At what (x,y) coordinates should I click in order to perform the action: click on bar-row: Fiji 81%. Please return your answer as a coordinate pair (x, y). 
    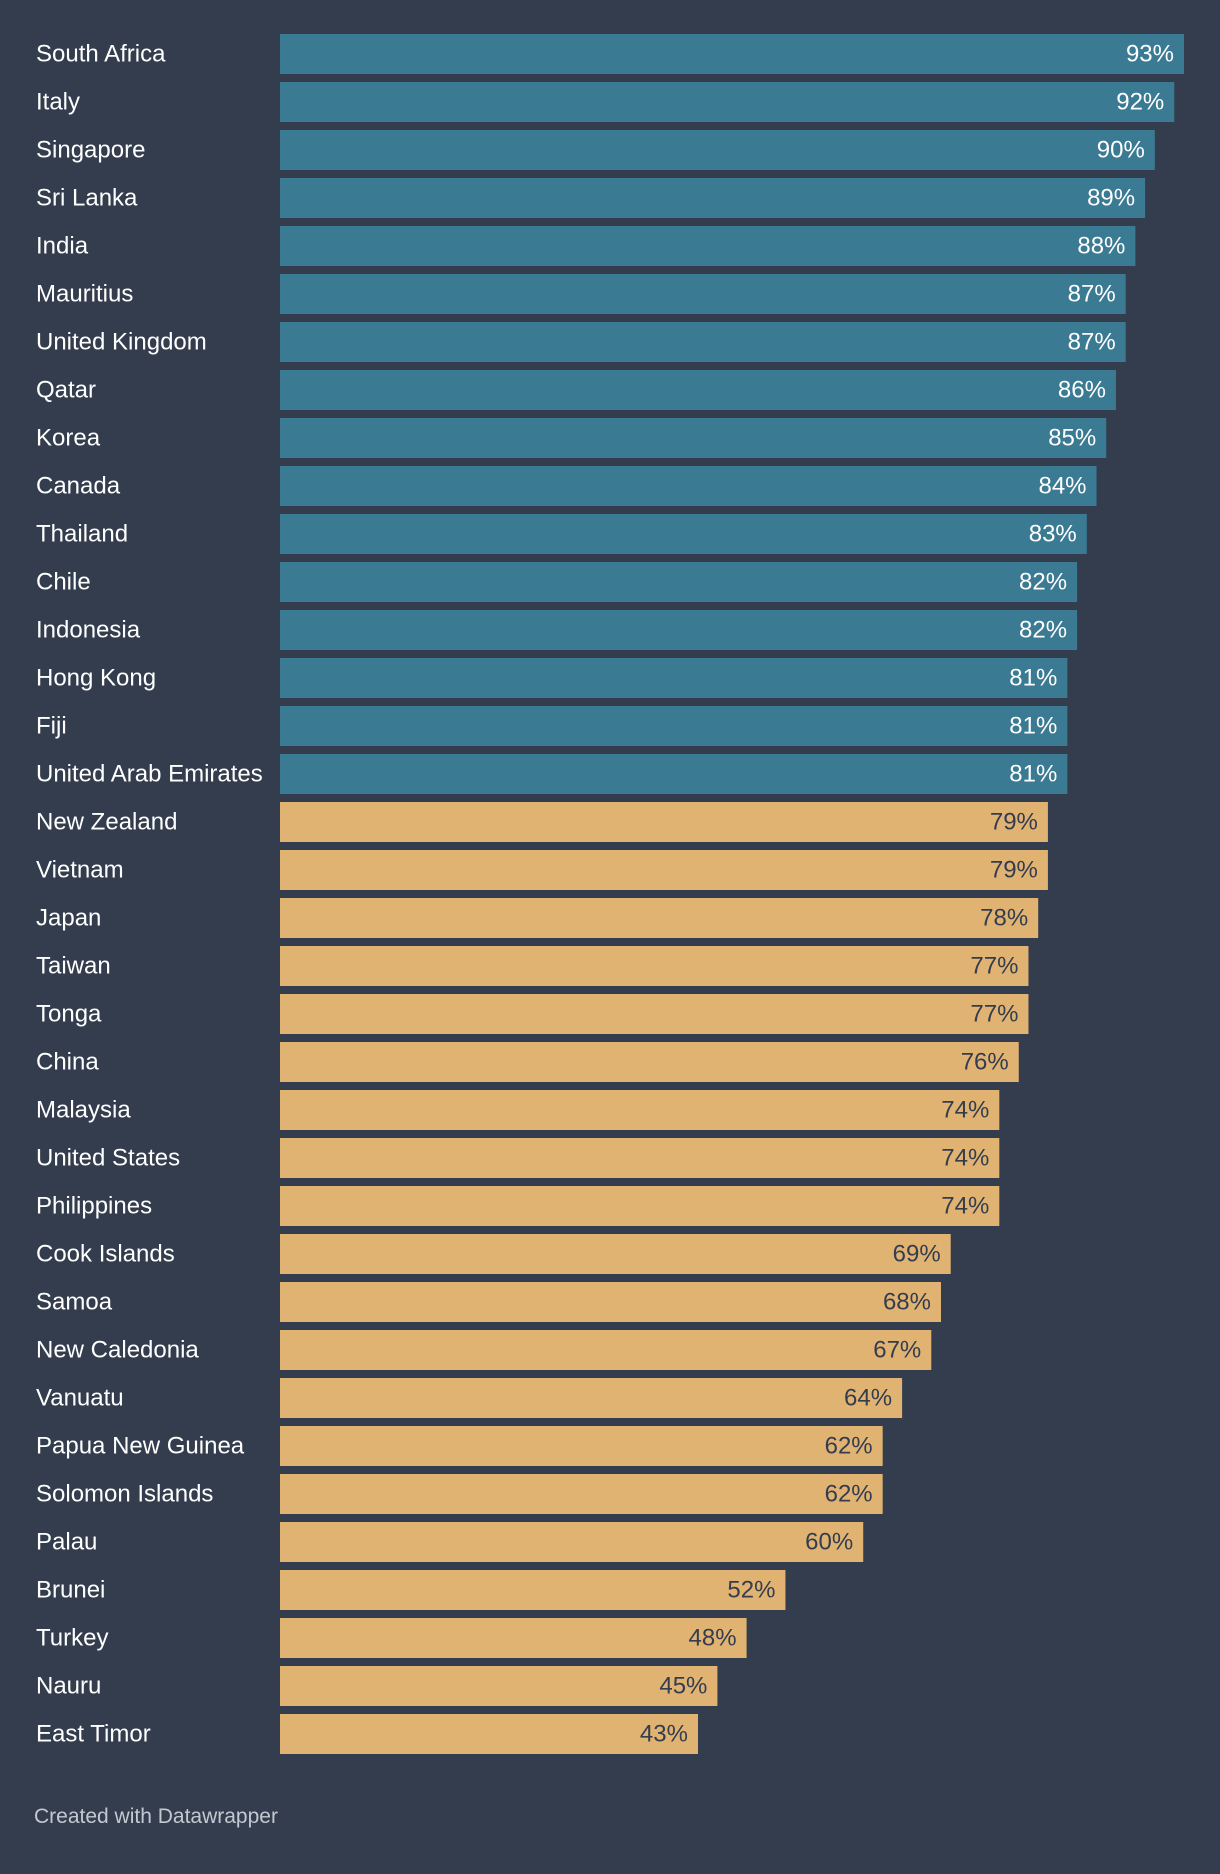
    Looking at the image, I should click on (552, 726).